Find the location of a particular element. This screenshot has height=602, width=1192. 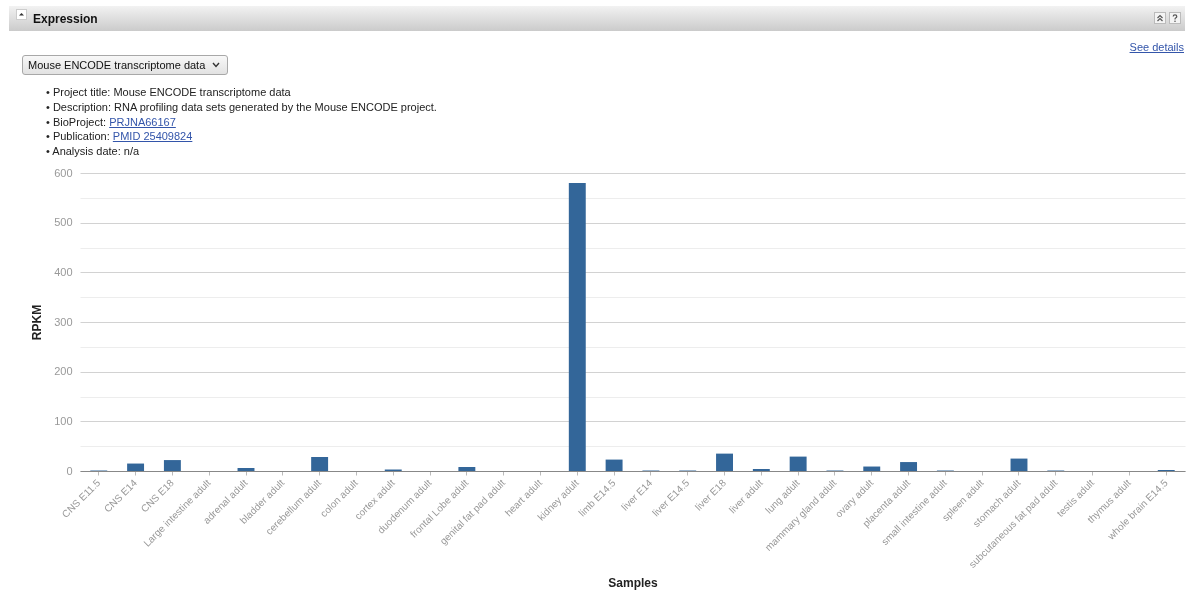

y-tick-label: 300 is located at coordinates (63, 321).